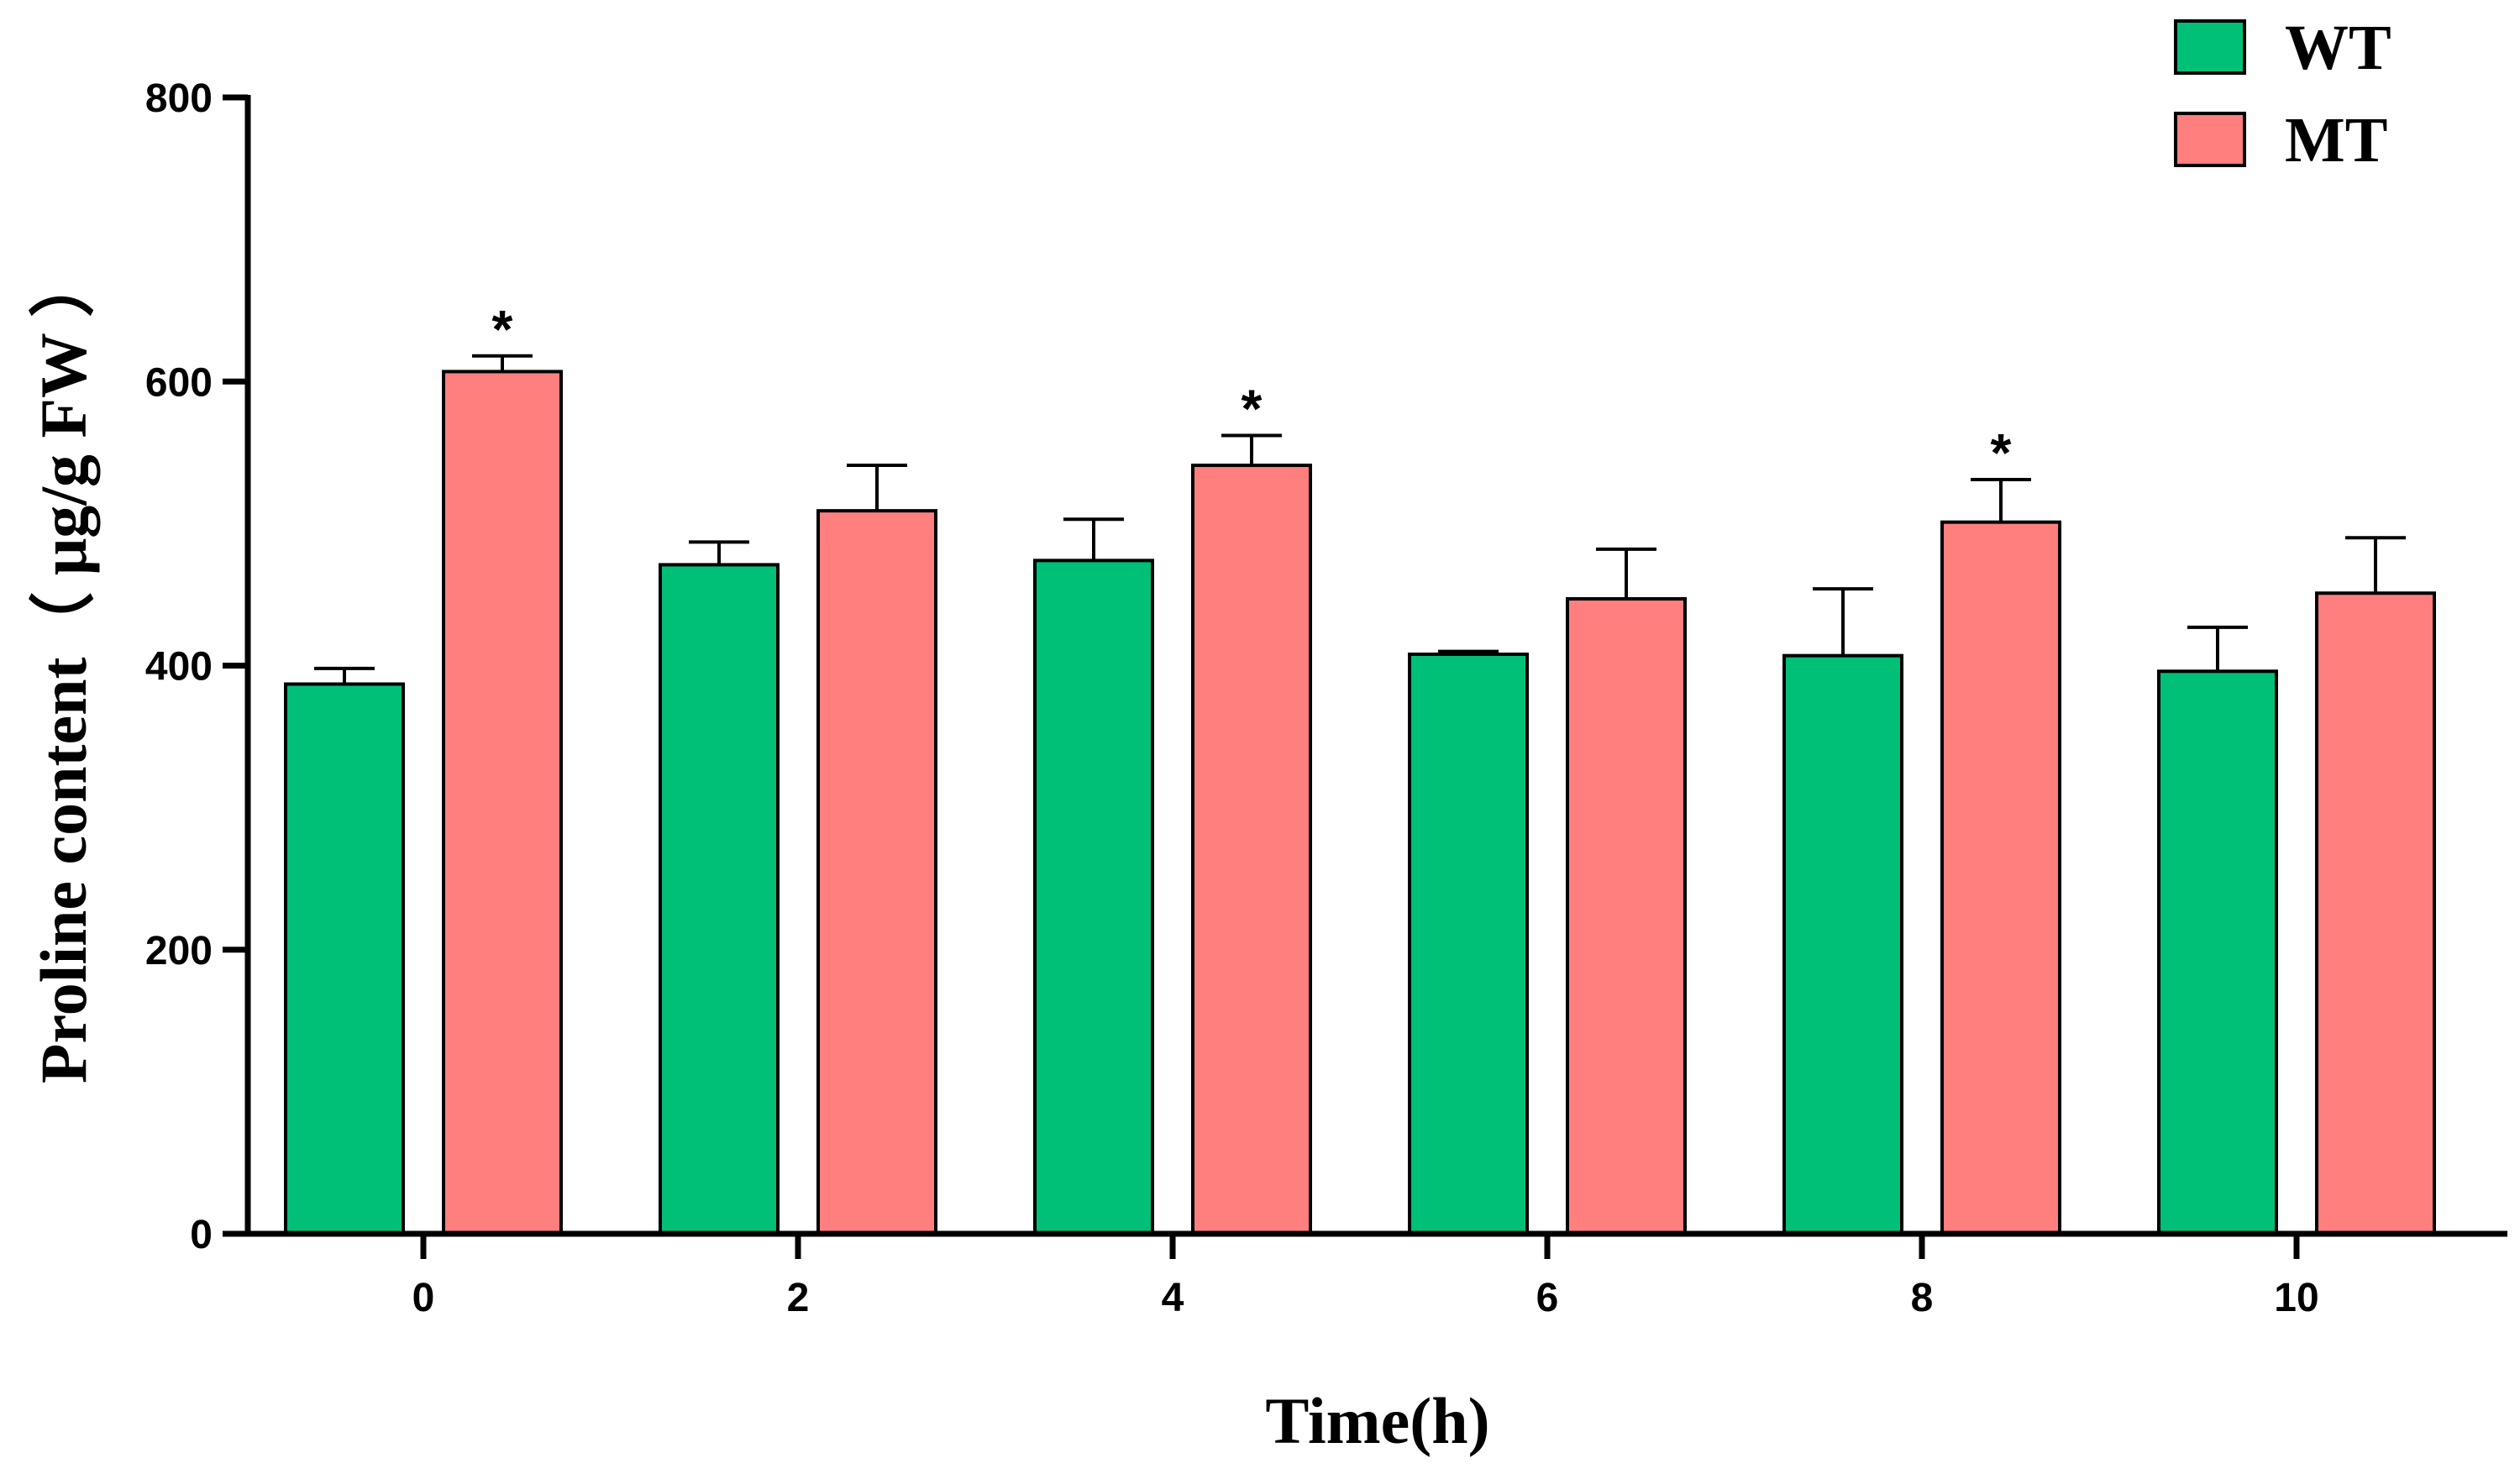 This screenshot has height=1474, width=2520. What do you see at coordinates (1377, 1421) in the screenshot?
I see `x-axis-title: Time(h)` at bounding box center [1377, 1421].